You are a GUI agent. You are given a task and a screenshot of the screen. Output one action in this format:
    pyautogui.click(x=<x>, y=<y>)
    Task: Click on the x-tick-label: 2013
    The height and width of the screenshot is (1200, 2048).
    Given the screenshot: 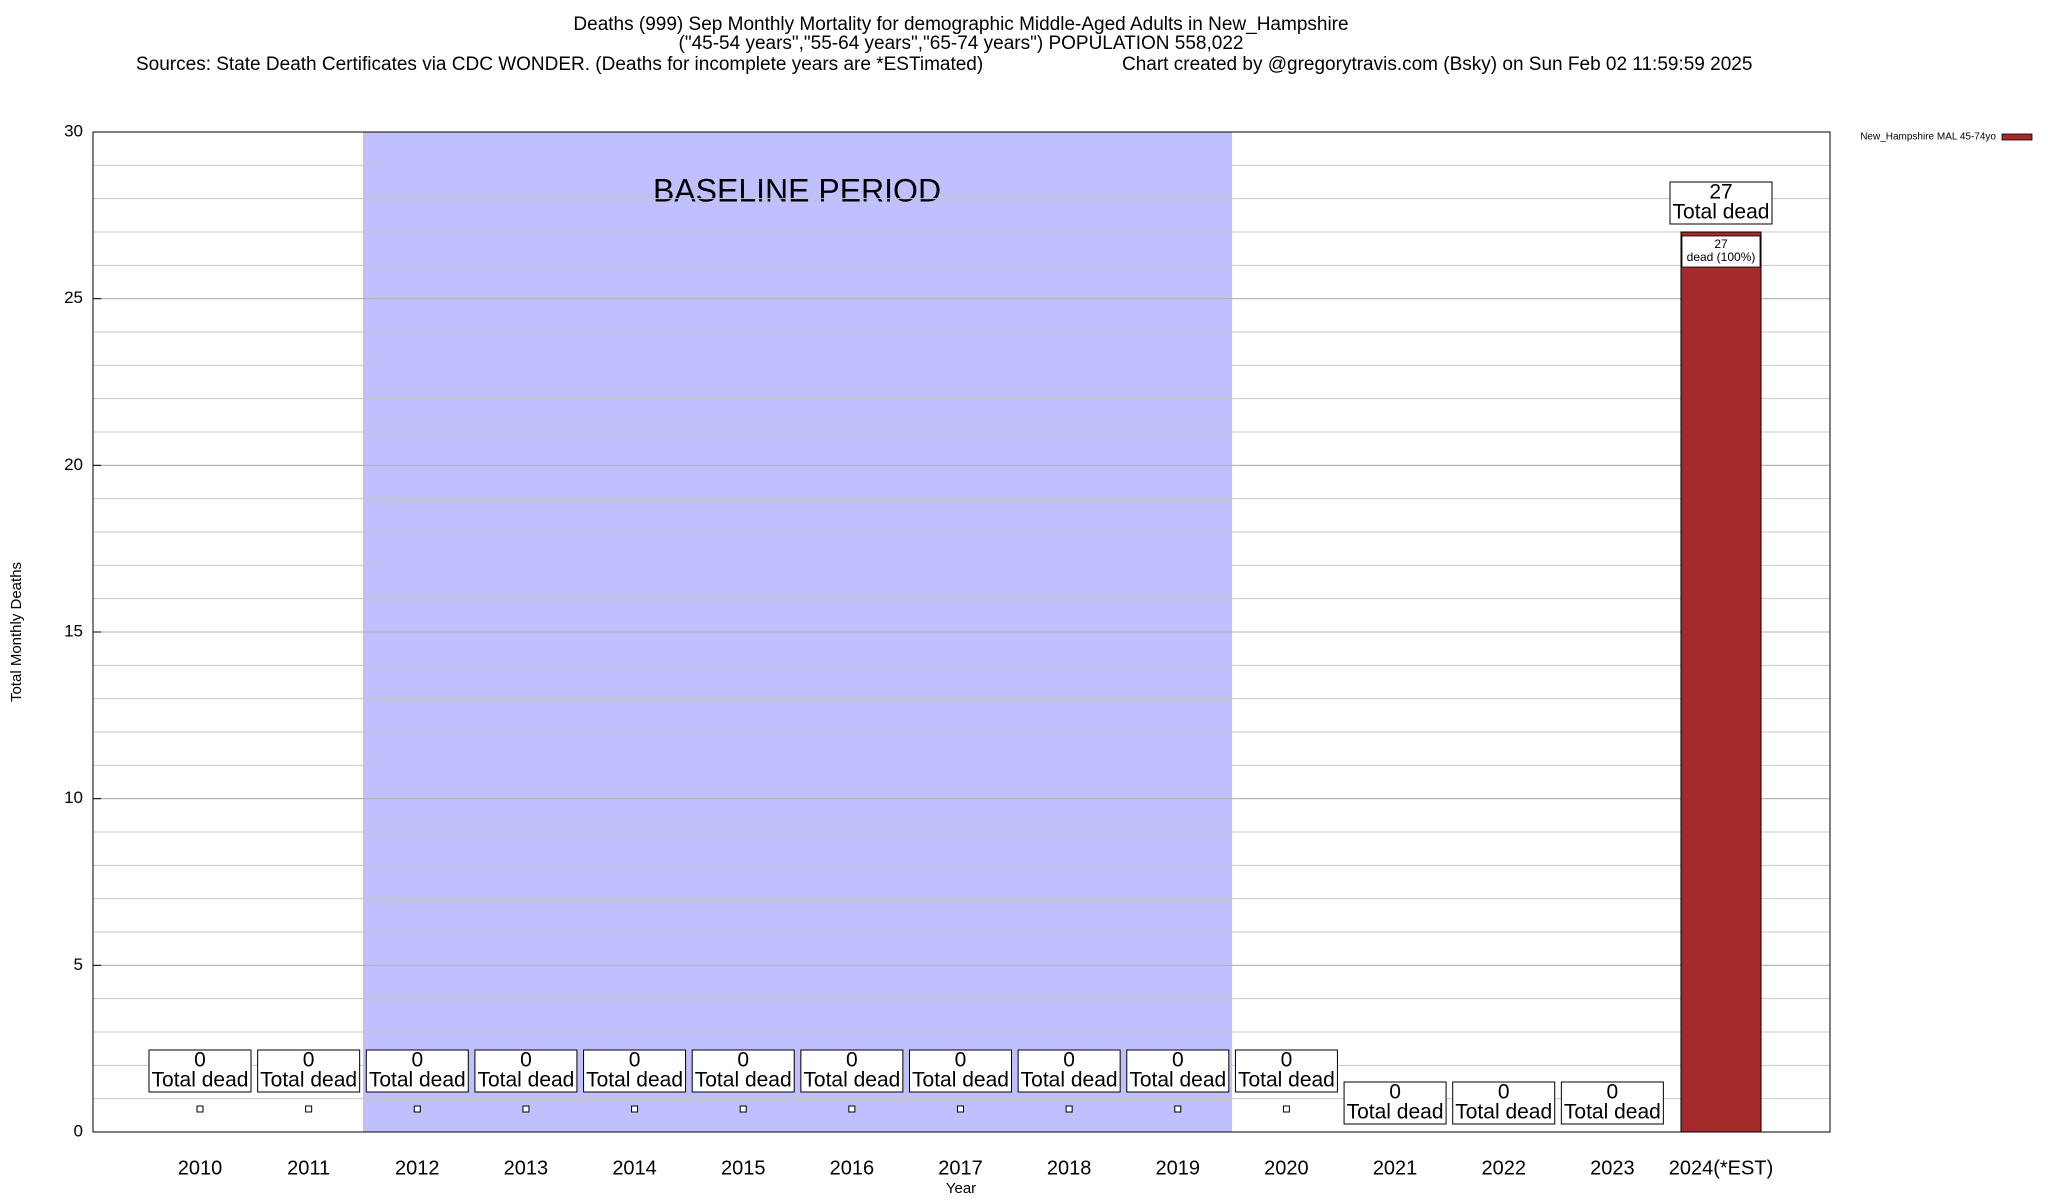 What is the action you would take?
    pyautogui.click(x=526, y=1168)
    